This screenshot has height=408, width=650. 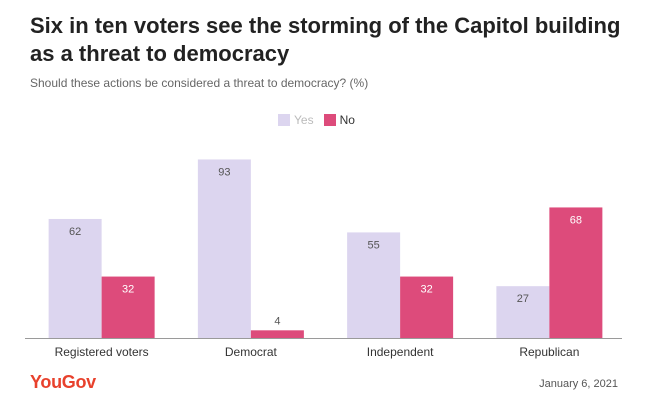 What do you see at coordinates (224, 172) in the screenshot?
I see `value-label-yes-1: 93` at bounding box center [224, 172].